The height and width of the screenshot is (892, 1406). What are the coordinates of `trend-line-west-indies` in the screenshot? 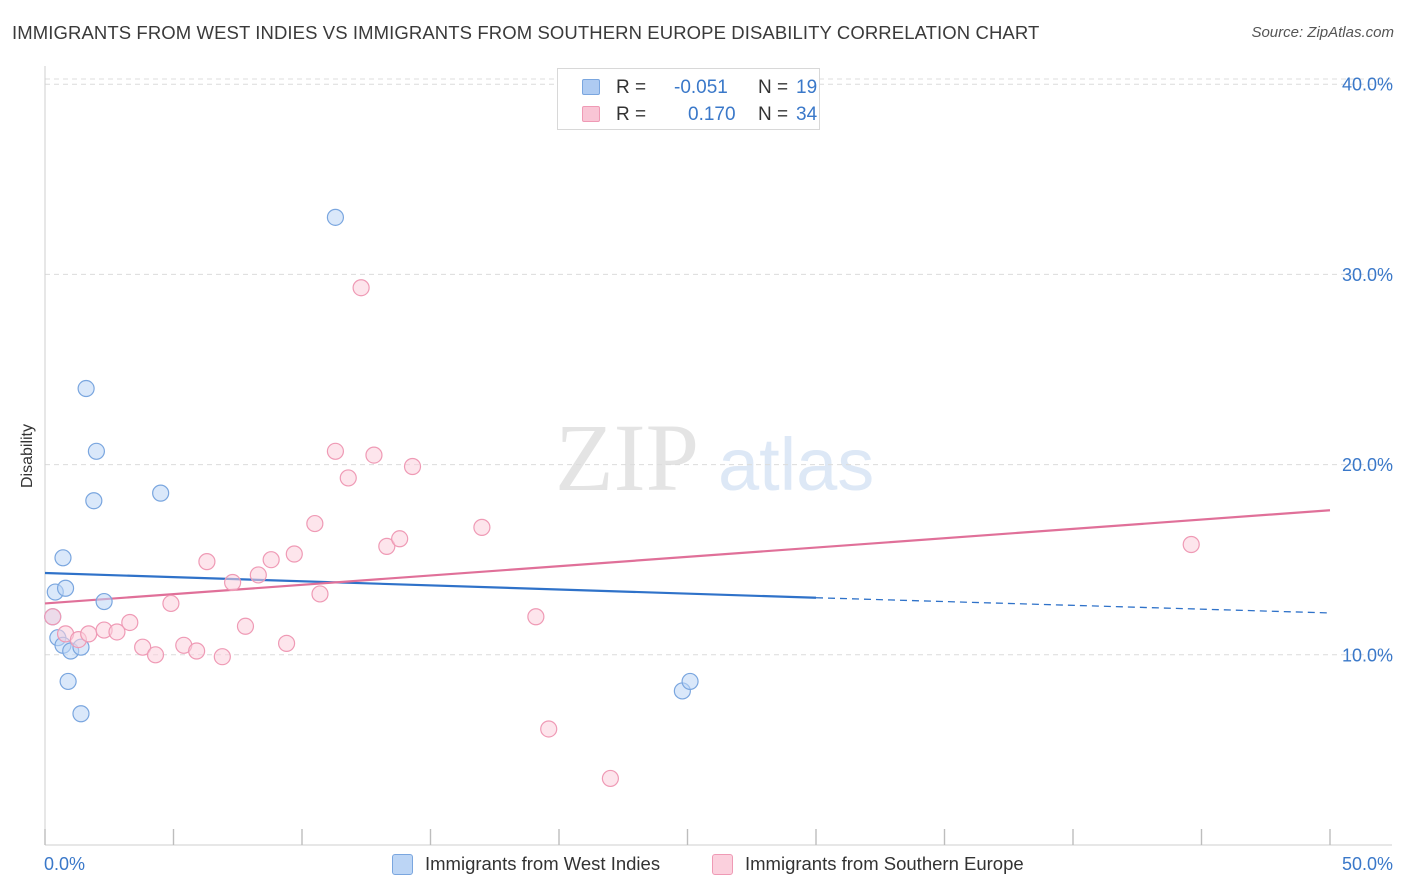 It's located at (430, 585).